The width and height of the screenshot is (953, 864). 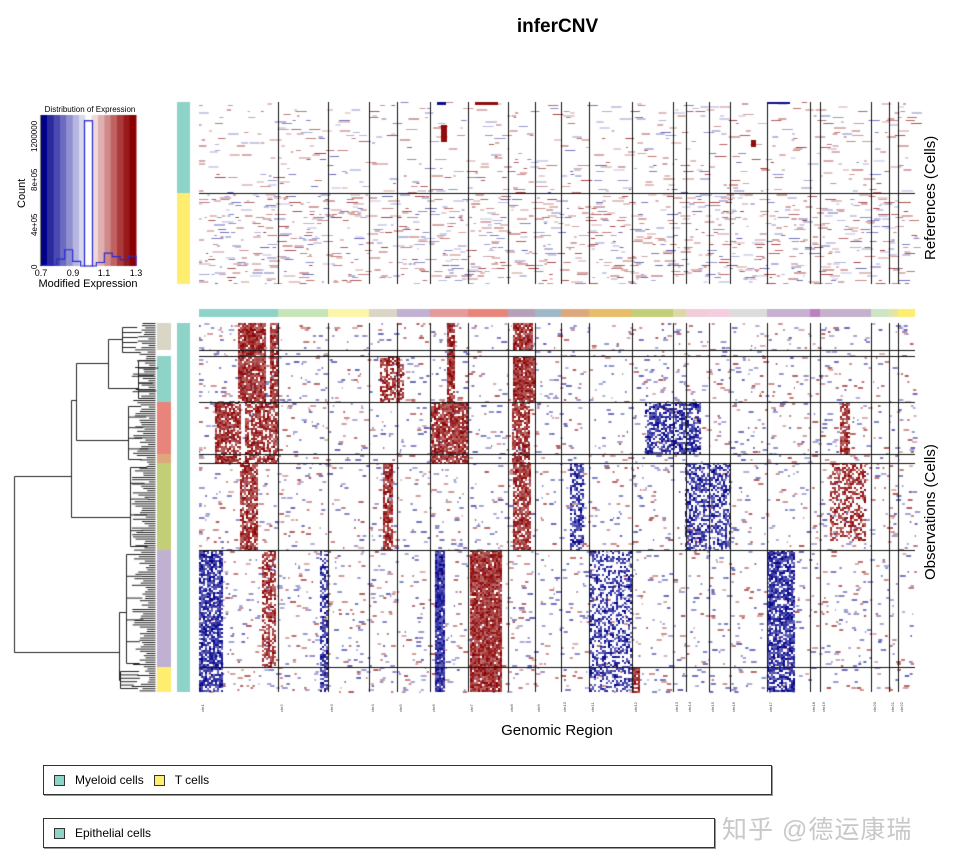 What do you see at coordinates (874, 706) in the screenshot?
I see `chromosome-label: chr20` at bounding box center [874, 706].